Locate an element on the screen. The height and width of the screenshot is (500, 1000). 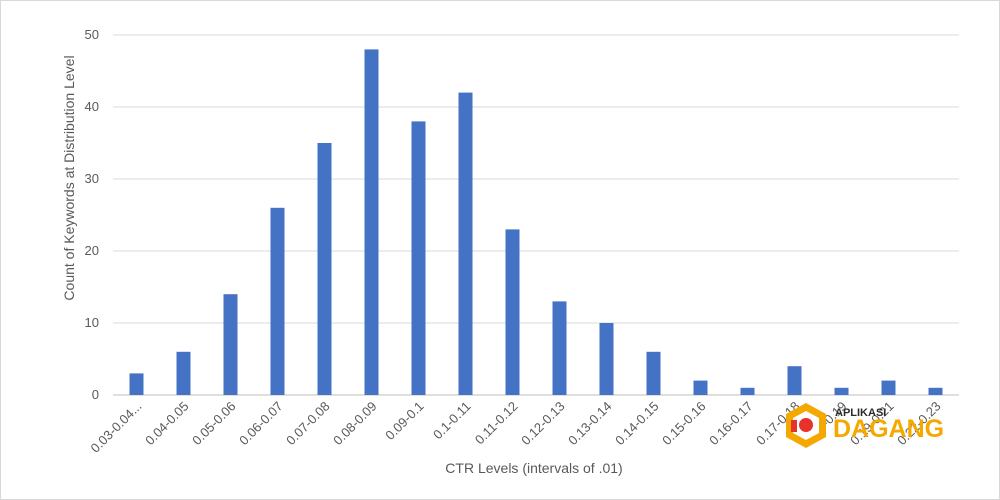
watermark-logo: APLIKASI DAGANG is located at coordinates (865, 425).